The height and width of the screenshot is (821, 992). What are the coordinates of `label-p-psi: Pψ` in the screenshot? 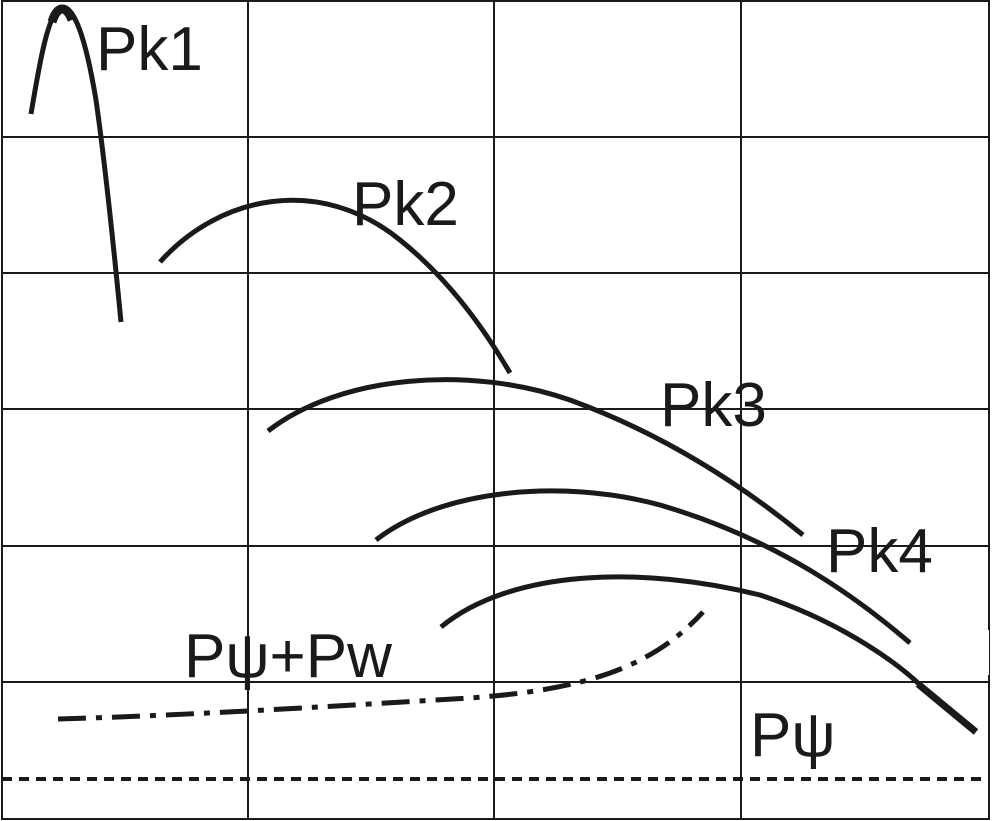 It's located at (793, 735).